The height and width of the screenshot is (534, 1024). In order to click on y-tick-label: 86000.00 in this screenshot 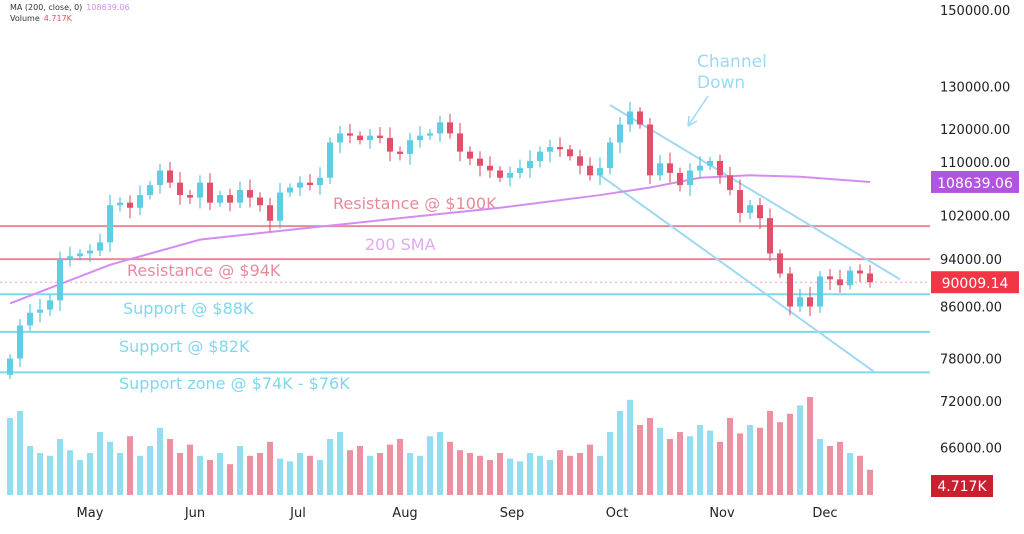, I will do `click(971, 308)`.